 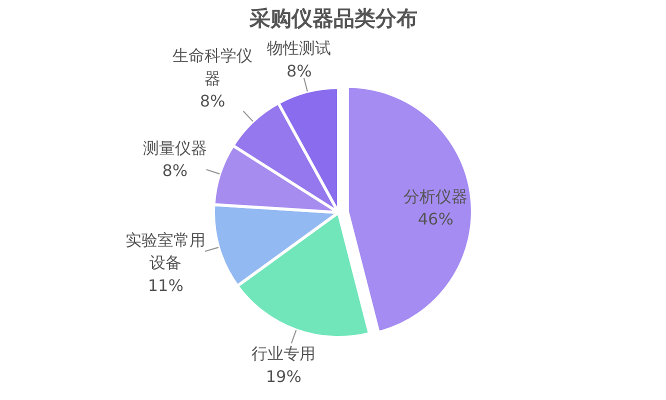 I want to click on data-label: 11%, so click(x=166, y=286).